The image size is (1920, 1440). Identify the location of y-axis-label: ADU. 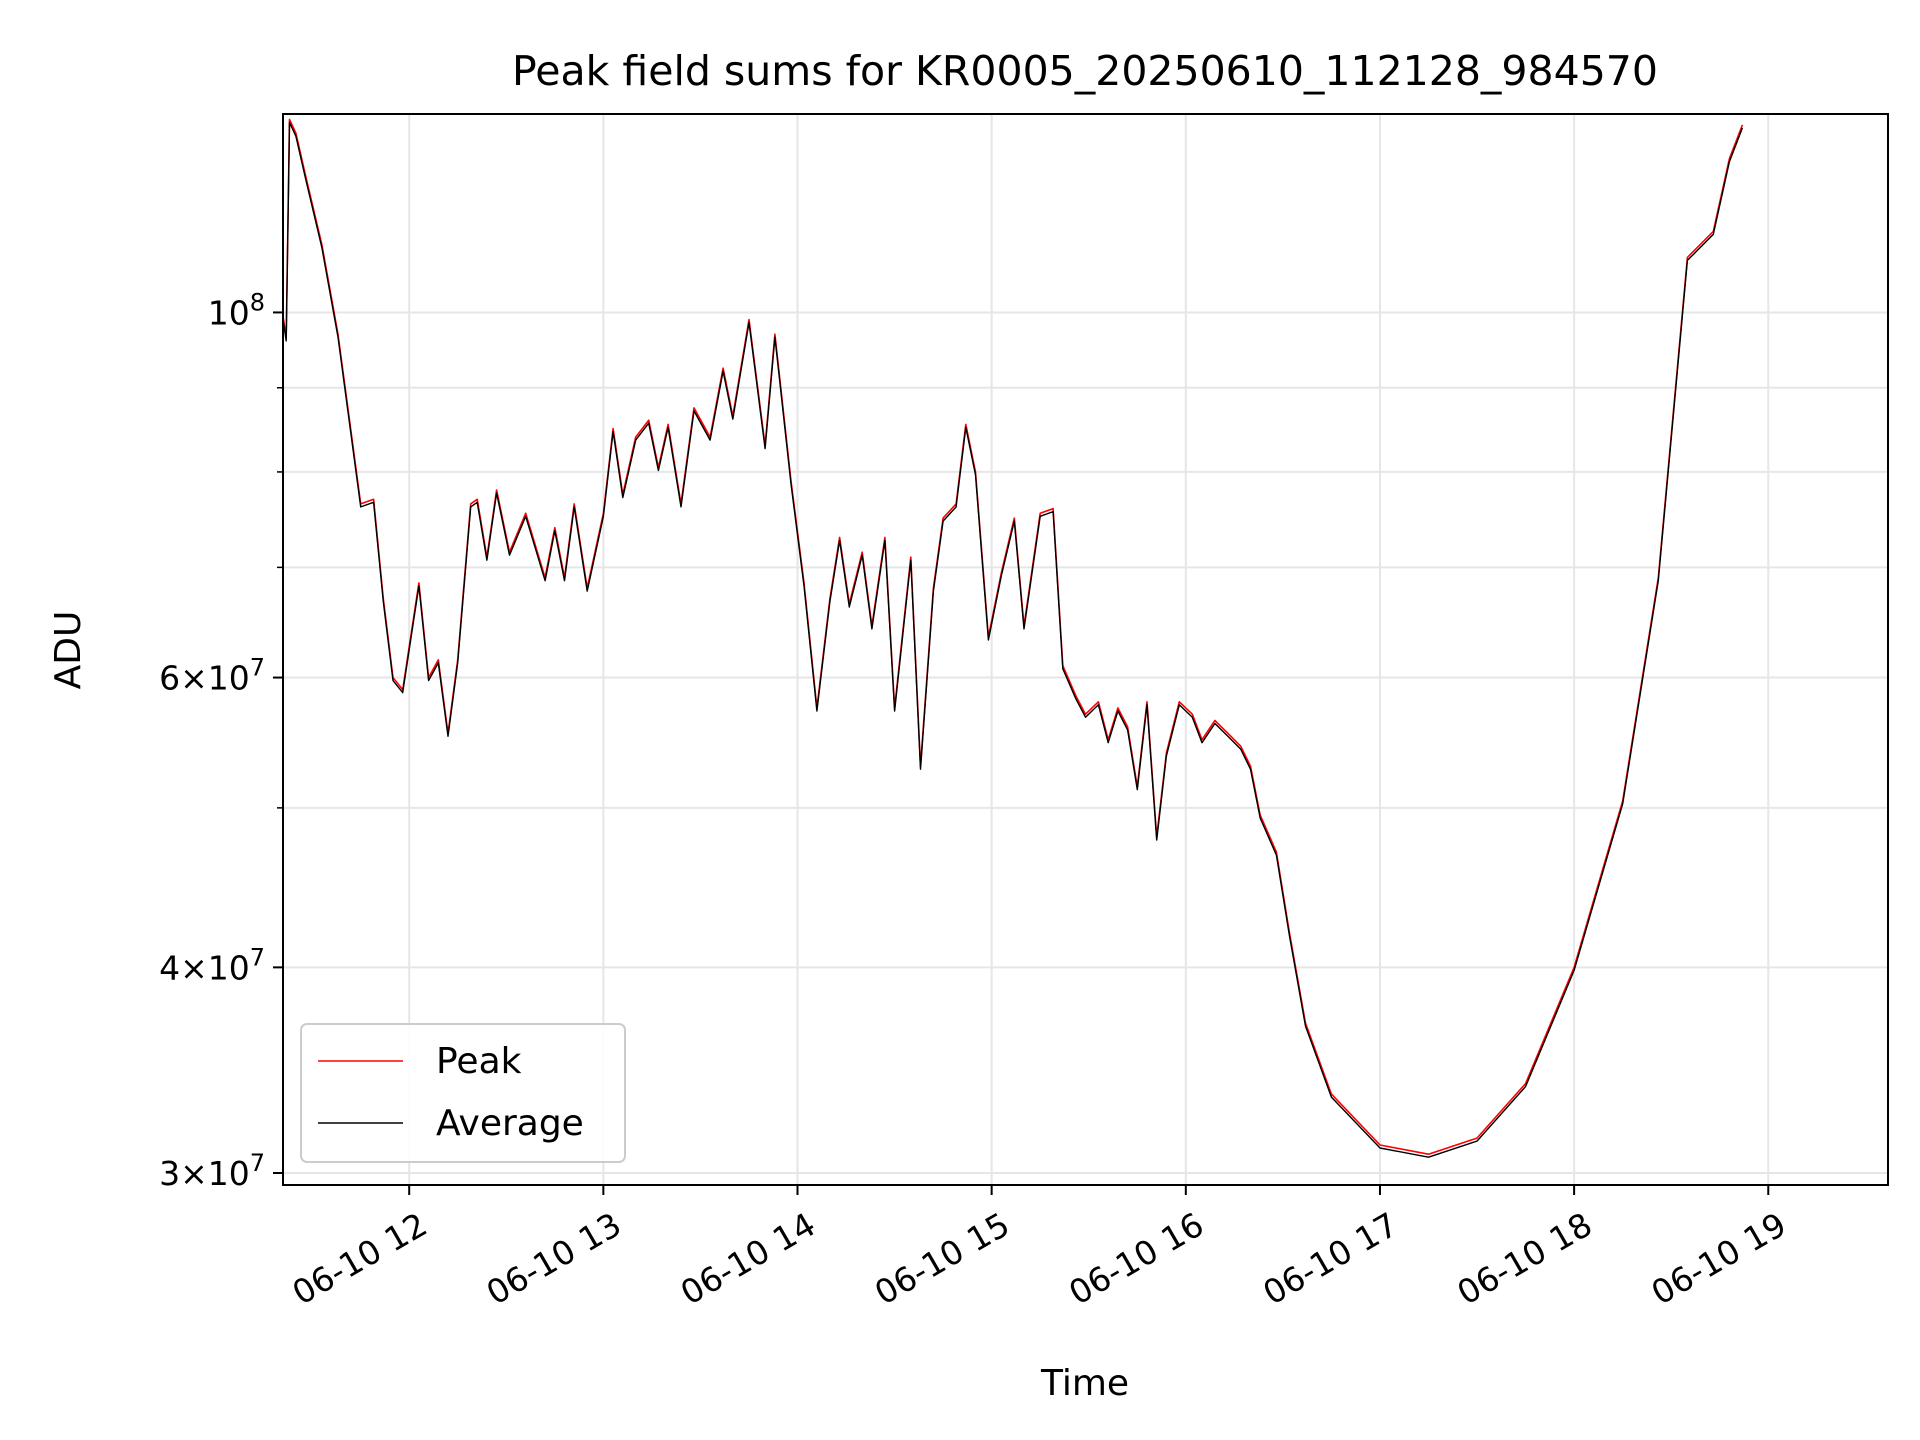
(68, 650).